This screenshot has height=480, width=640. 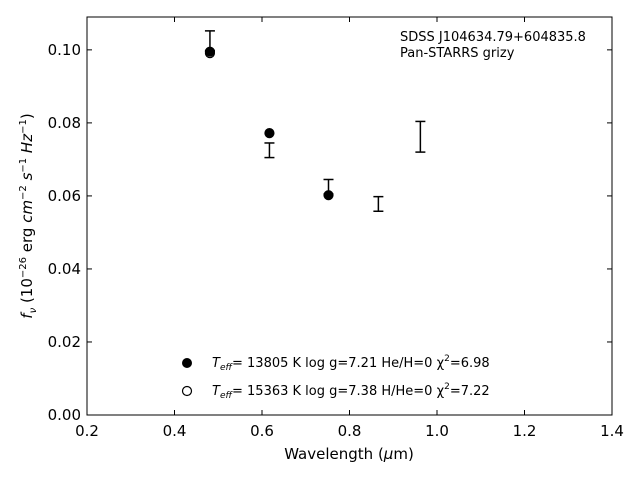 What do you see at coordinates (351, 363) in the screenshot?
I see `legend-entry-1: Teff= 13805 K log g=7.21 He/H=0 χ2=6.98` at bounding box center [351, 363].